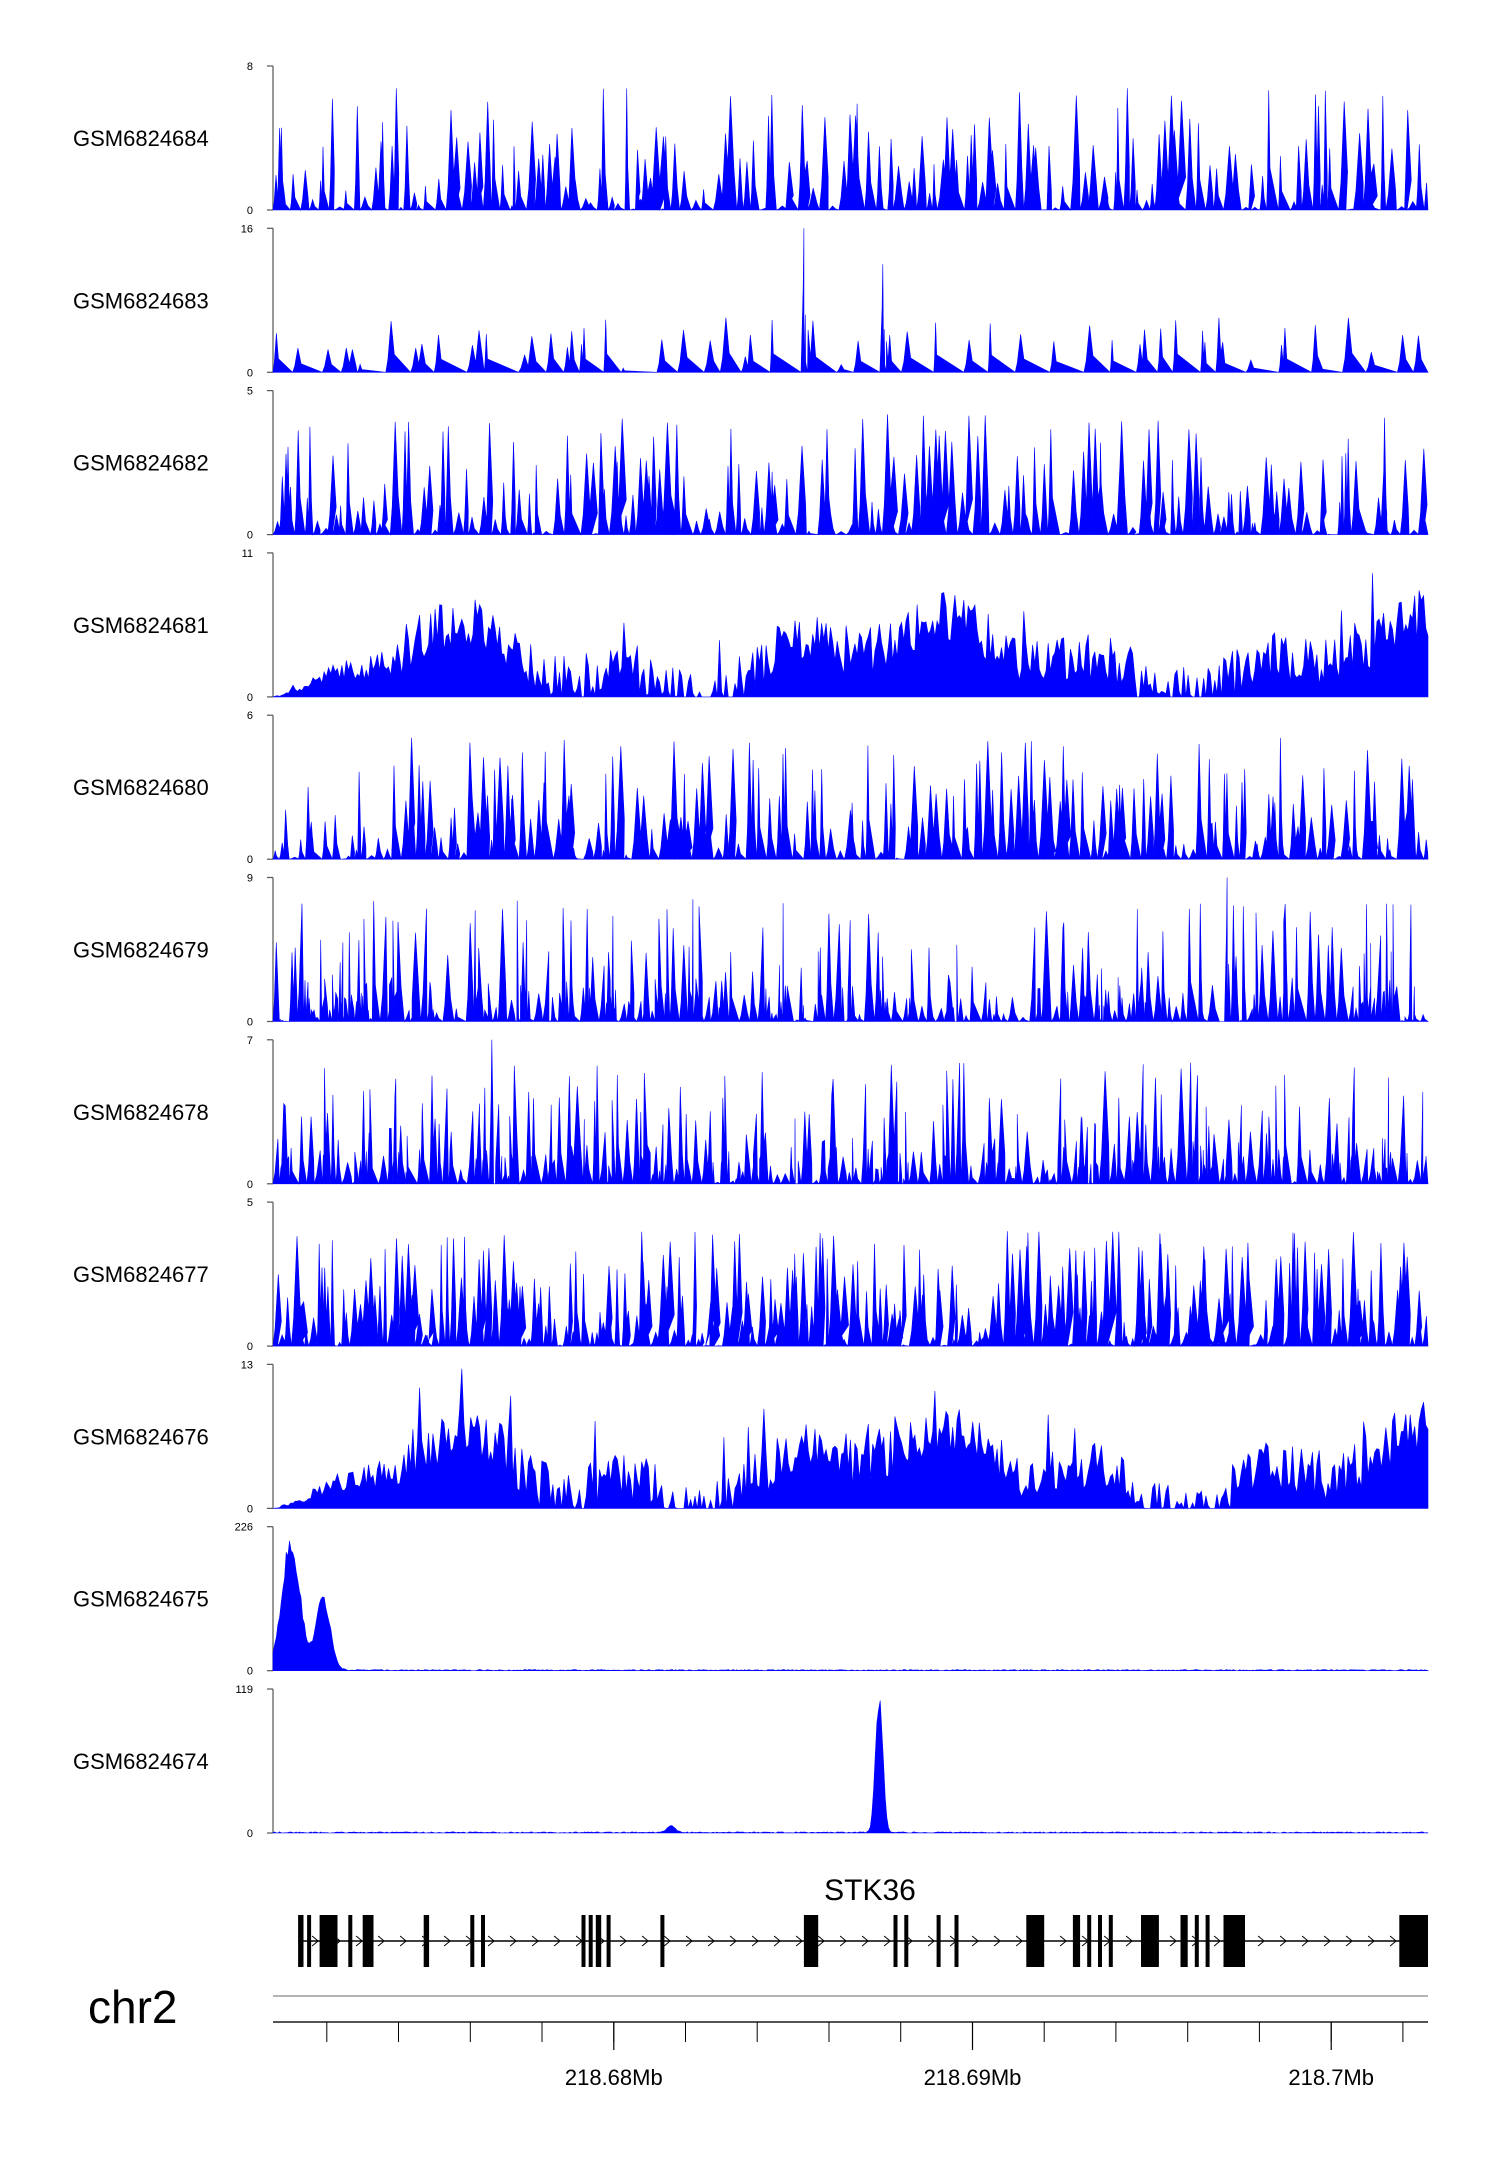 This screenshot has width=1500, height=2170. I want to click on y-tick-label-max: 16, so click(247, 229).